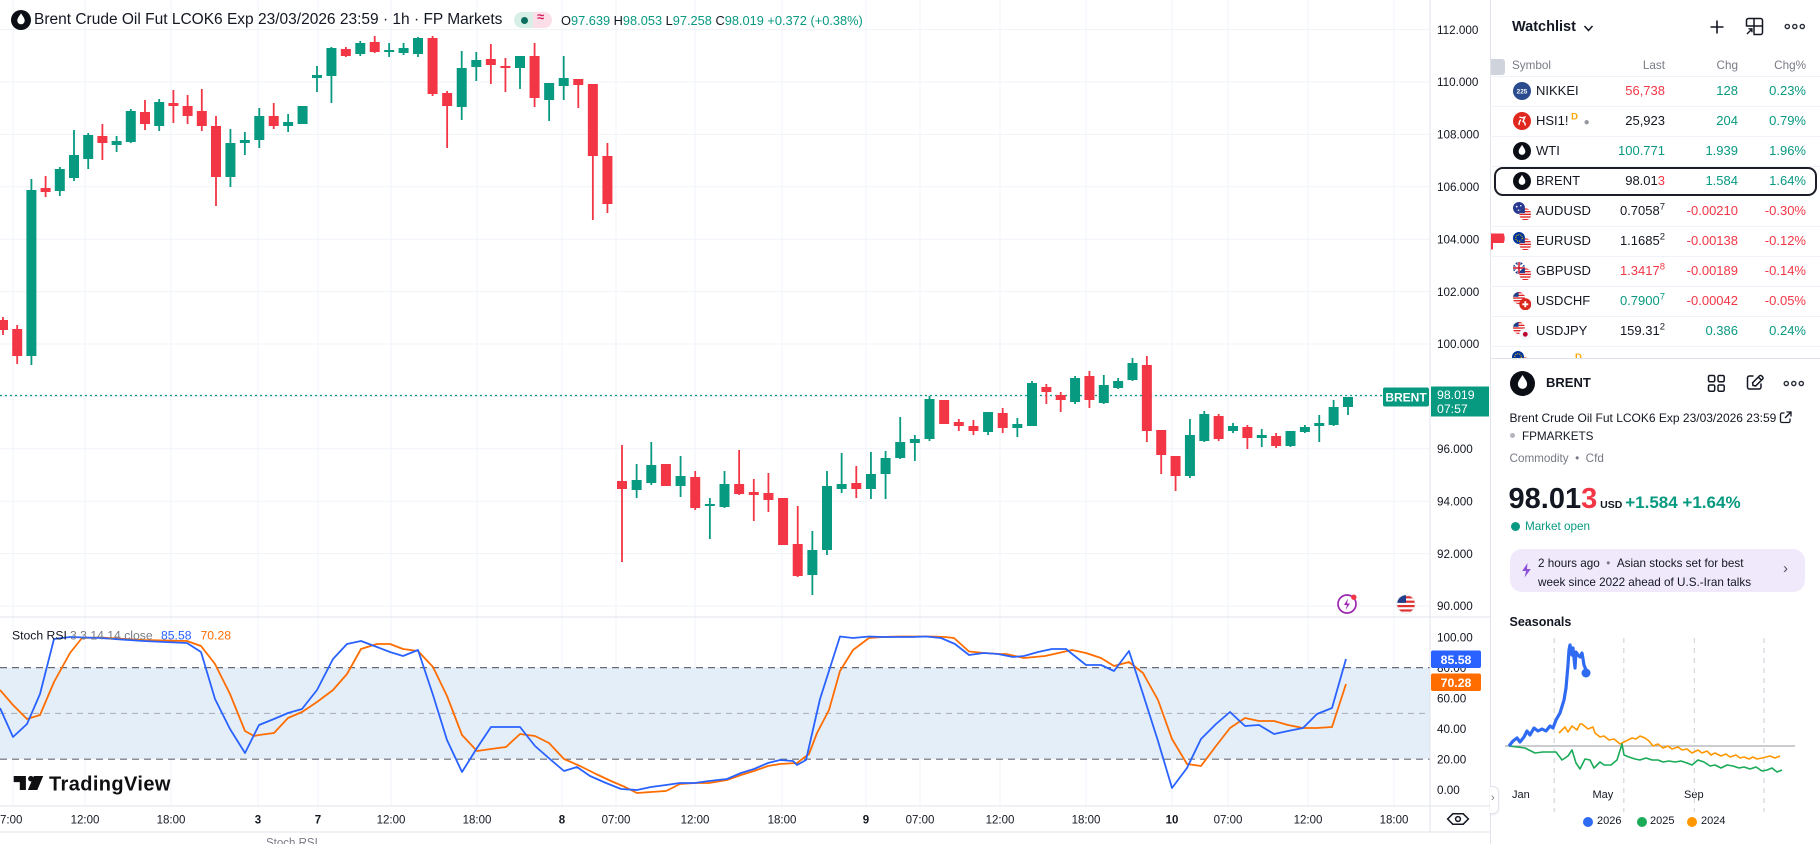  I want to click on svg-text: 106.000, so click(1458, 187).